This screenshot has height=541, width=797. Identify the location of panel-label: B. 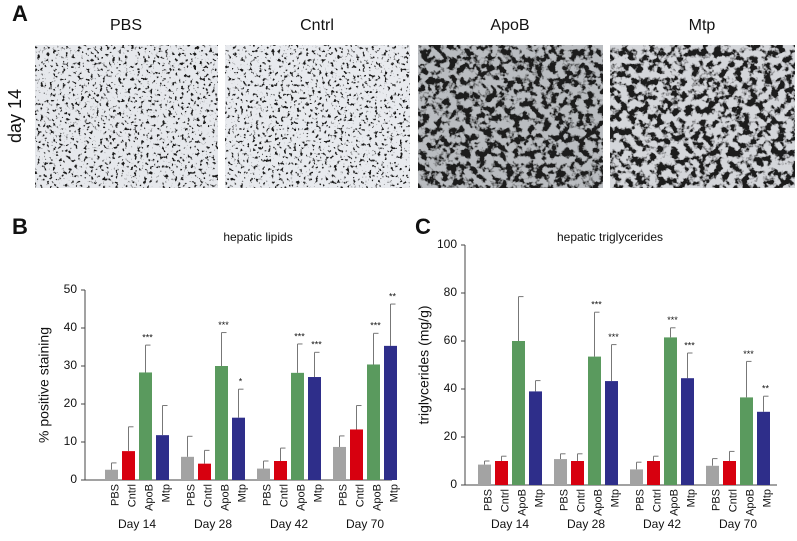
(20, 226).